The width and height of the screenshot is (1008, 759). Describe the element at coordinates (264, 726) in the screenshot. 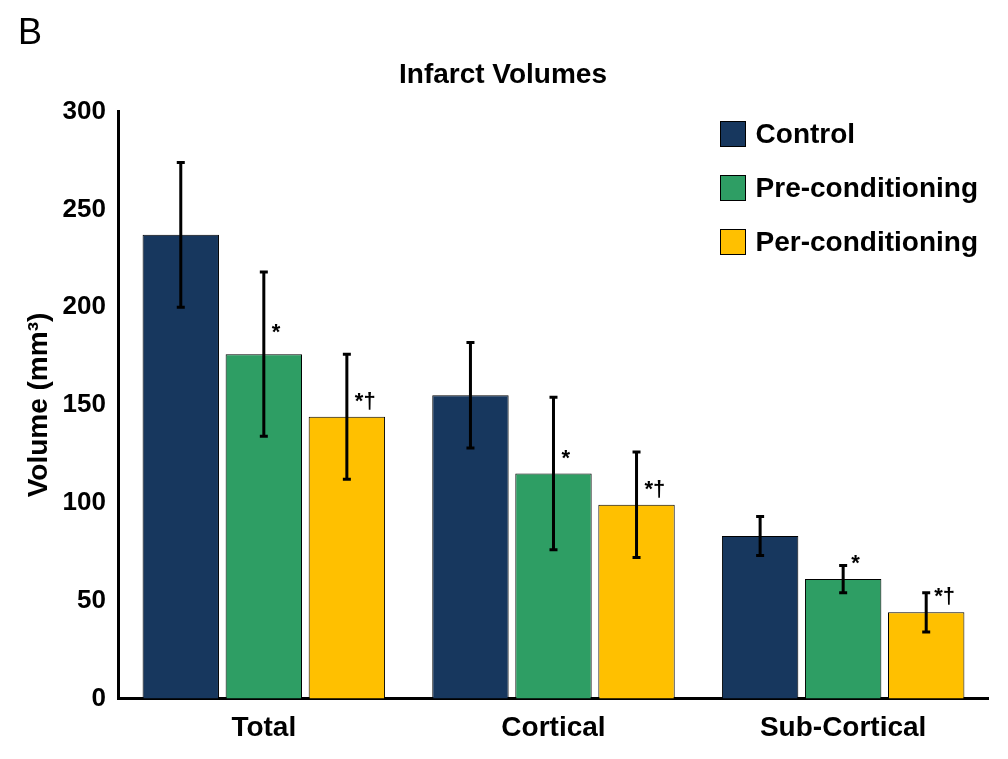

I see `x-tick-label: Total` at that location.